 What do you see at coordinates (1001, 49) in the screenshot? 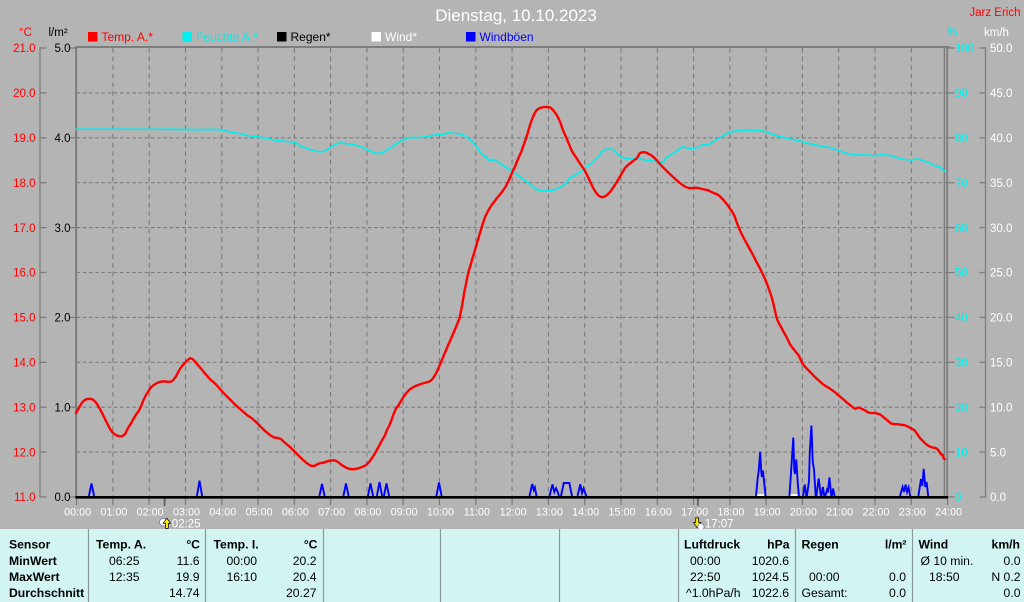
I see `svg-text: 50.0` at bounding box center [1001, 49].